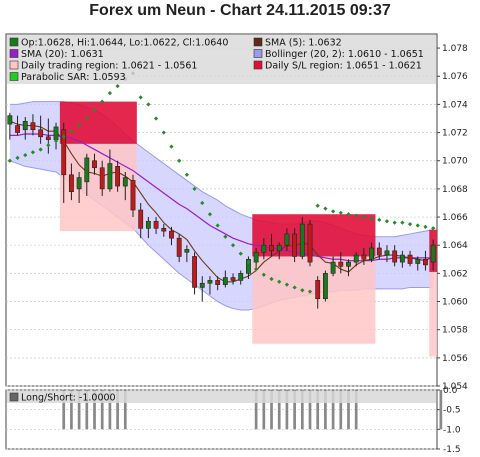 Image resolution: width=480 pixels, height=457 pixels. Describe the element at coordinates (62, 54) in the screenshot. I see `legend-label: SMA (20): 1.0631` at that location.